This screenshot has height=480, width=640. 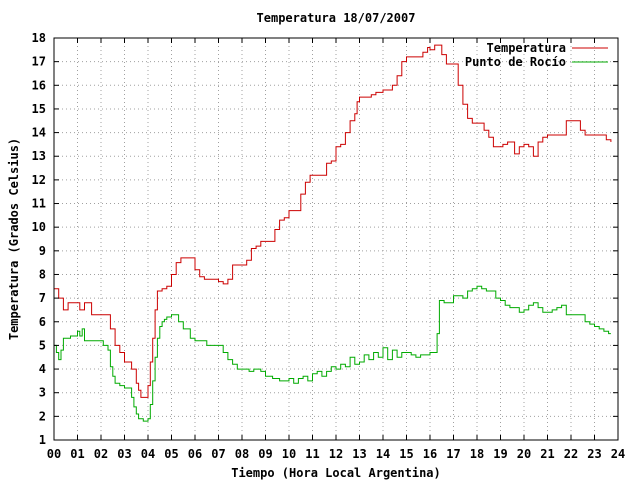 I want to click on y-tick-label: 6, so click(x=42, y=322).